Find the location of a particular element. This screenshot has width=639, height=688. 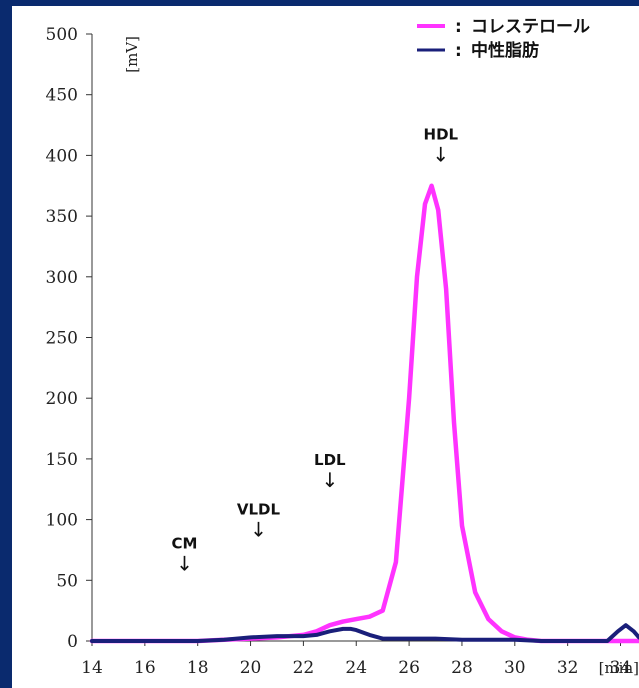

annotation-cm: CM is located at coordinates (185, 544).